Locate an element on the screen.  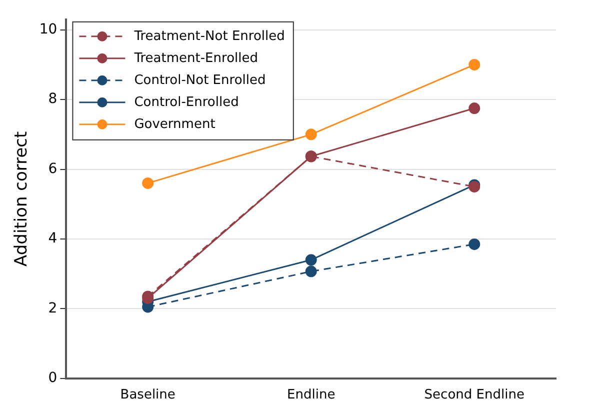
x-tick-label: Second Endline is located at coordinates (474, 395).